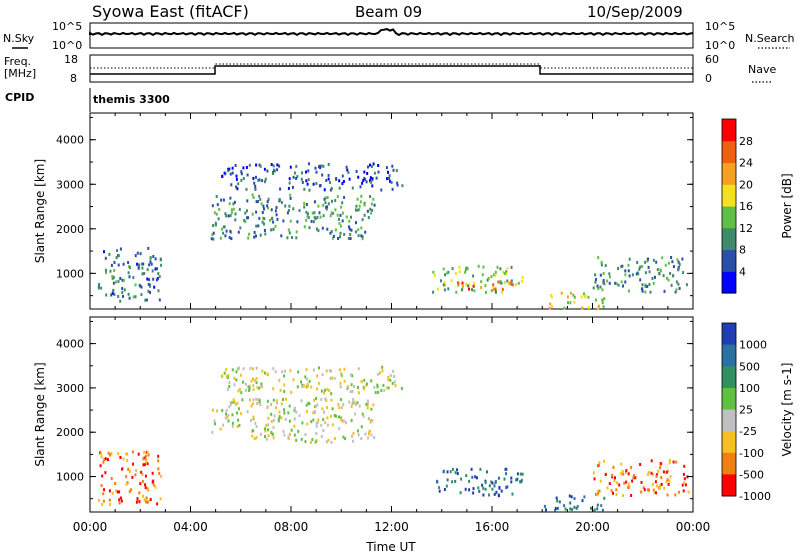 This screenshot has height=554, width=800. What do you see at coordinates (635, 12) in the screenshot?
I see `date-title: 10/Sep/2009` at bounding box center [635, 12].